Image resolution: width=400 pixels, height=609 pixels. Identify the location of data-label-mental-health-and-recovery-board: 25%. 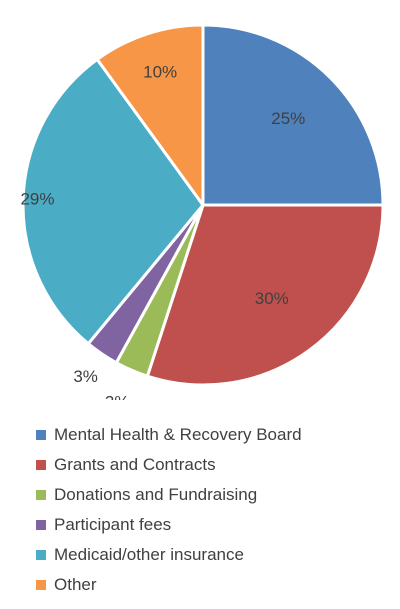
(288, 118).